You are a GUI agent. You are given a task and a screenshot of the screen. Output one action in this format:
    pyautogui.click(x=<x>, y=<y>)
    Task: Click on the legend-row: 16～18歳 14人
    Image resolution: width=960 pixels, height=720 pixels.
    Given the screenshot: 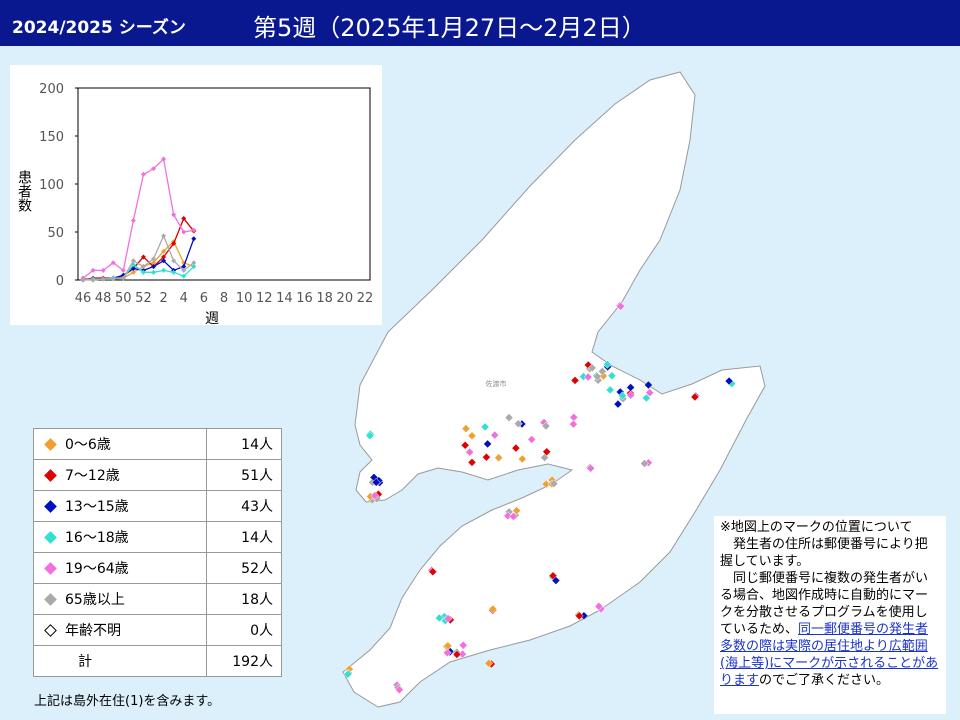 What is the action you would take?
    pyautogui.click(x=157, y=537)
    